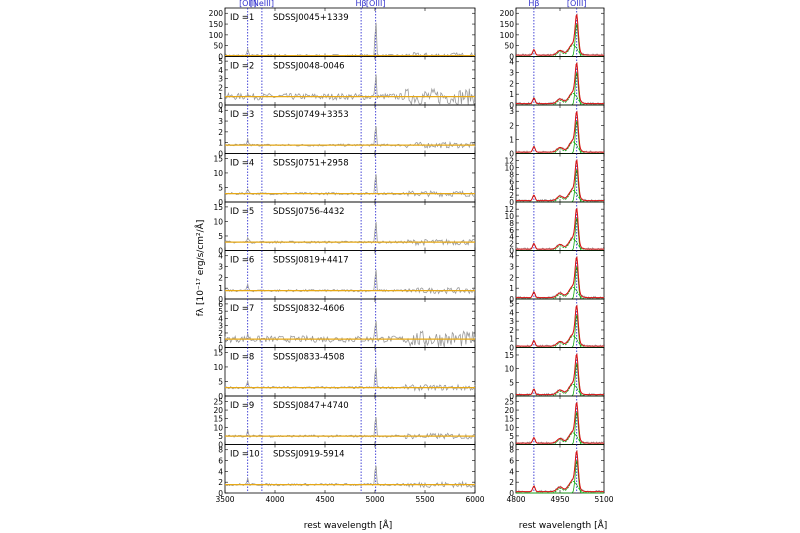 The width and height of the screenshot is (800, 533). I want to click on panel-id-label: ID =9, so click(242, 406).